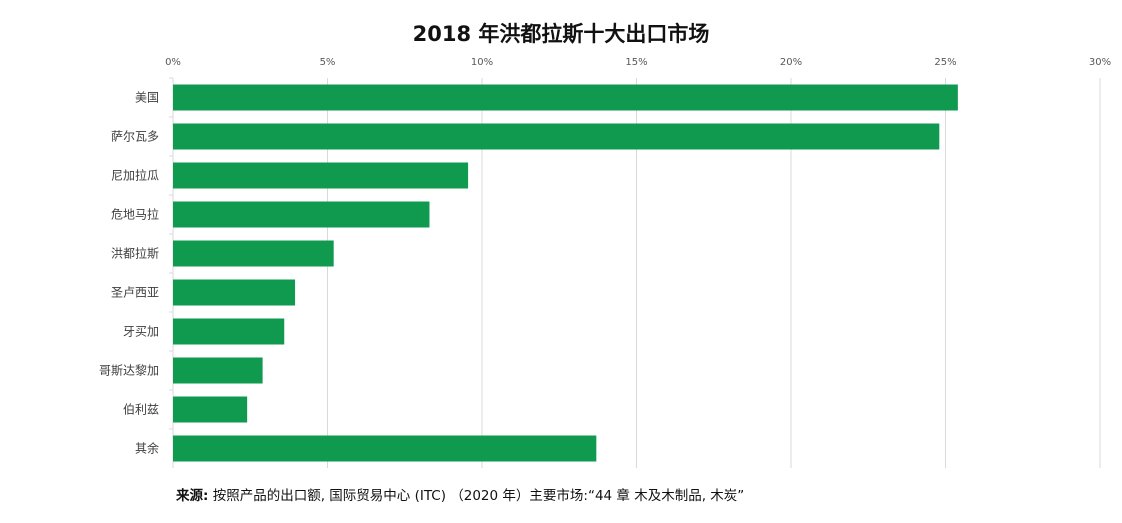 This screenshot has height=523, width=1122. What do you see at coordinates (129, 371) in the screenshot?
I see `y-category-label: 哥斯达黎加` at bounding box center [129, 371].